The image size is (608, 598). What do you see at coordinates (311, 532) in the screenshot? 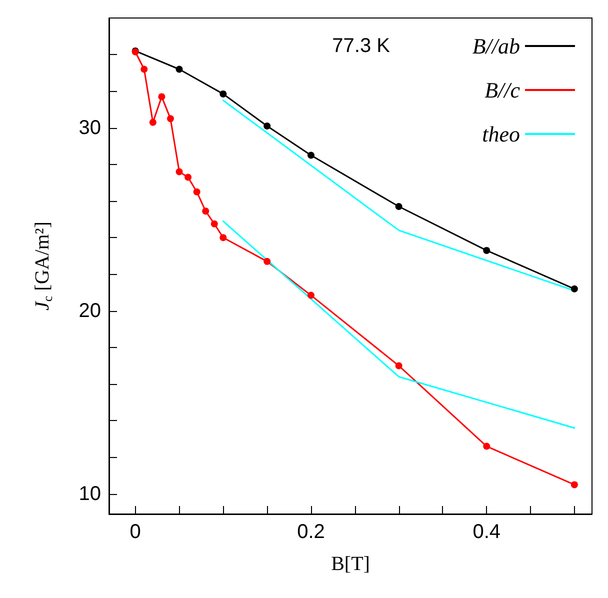
I see `x-tick-label: 0.2` at bounding box center [311, 532].